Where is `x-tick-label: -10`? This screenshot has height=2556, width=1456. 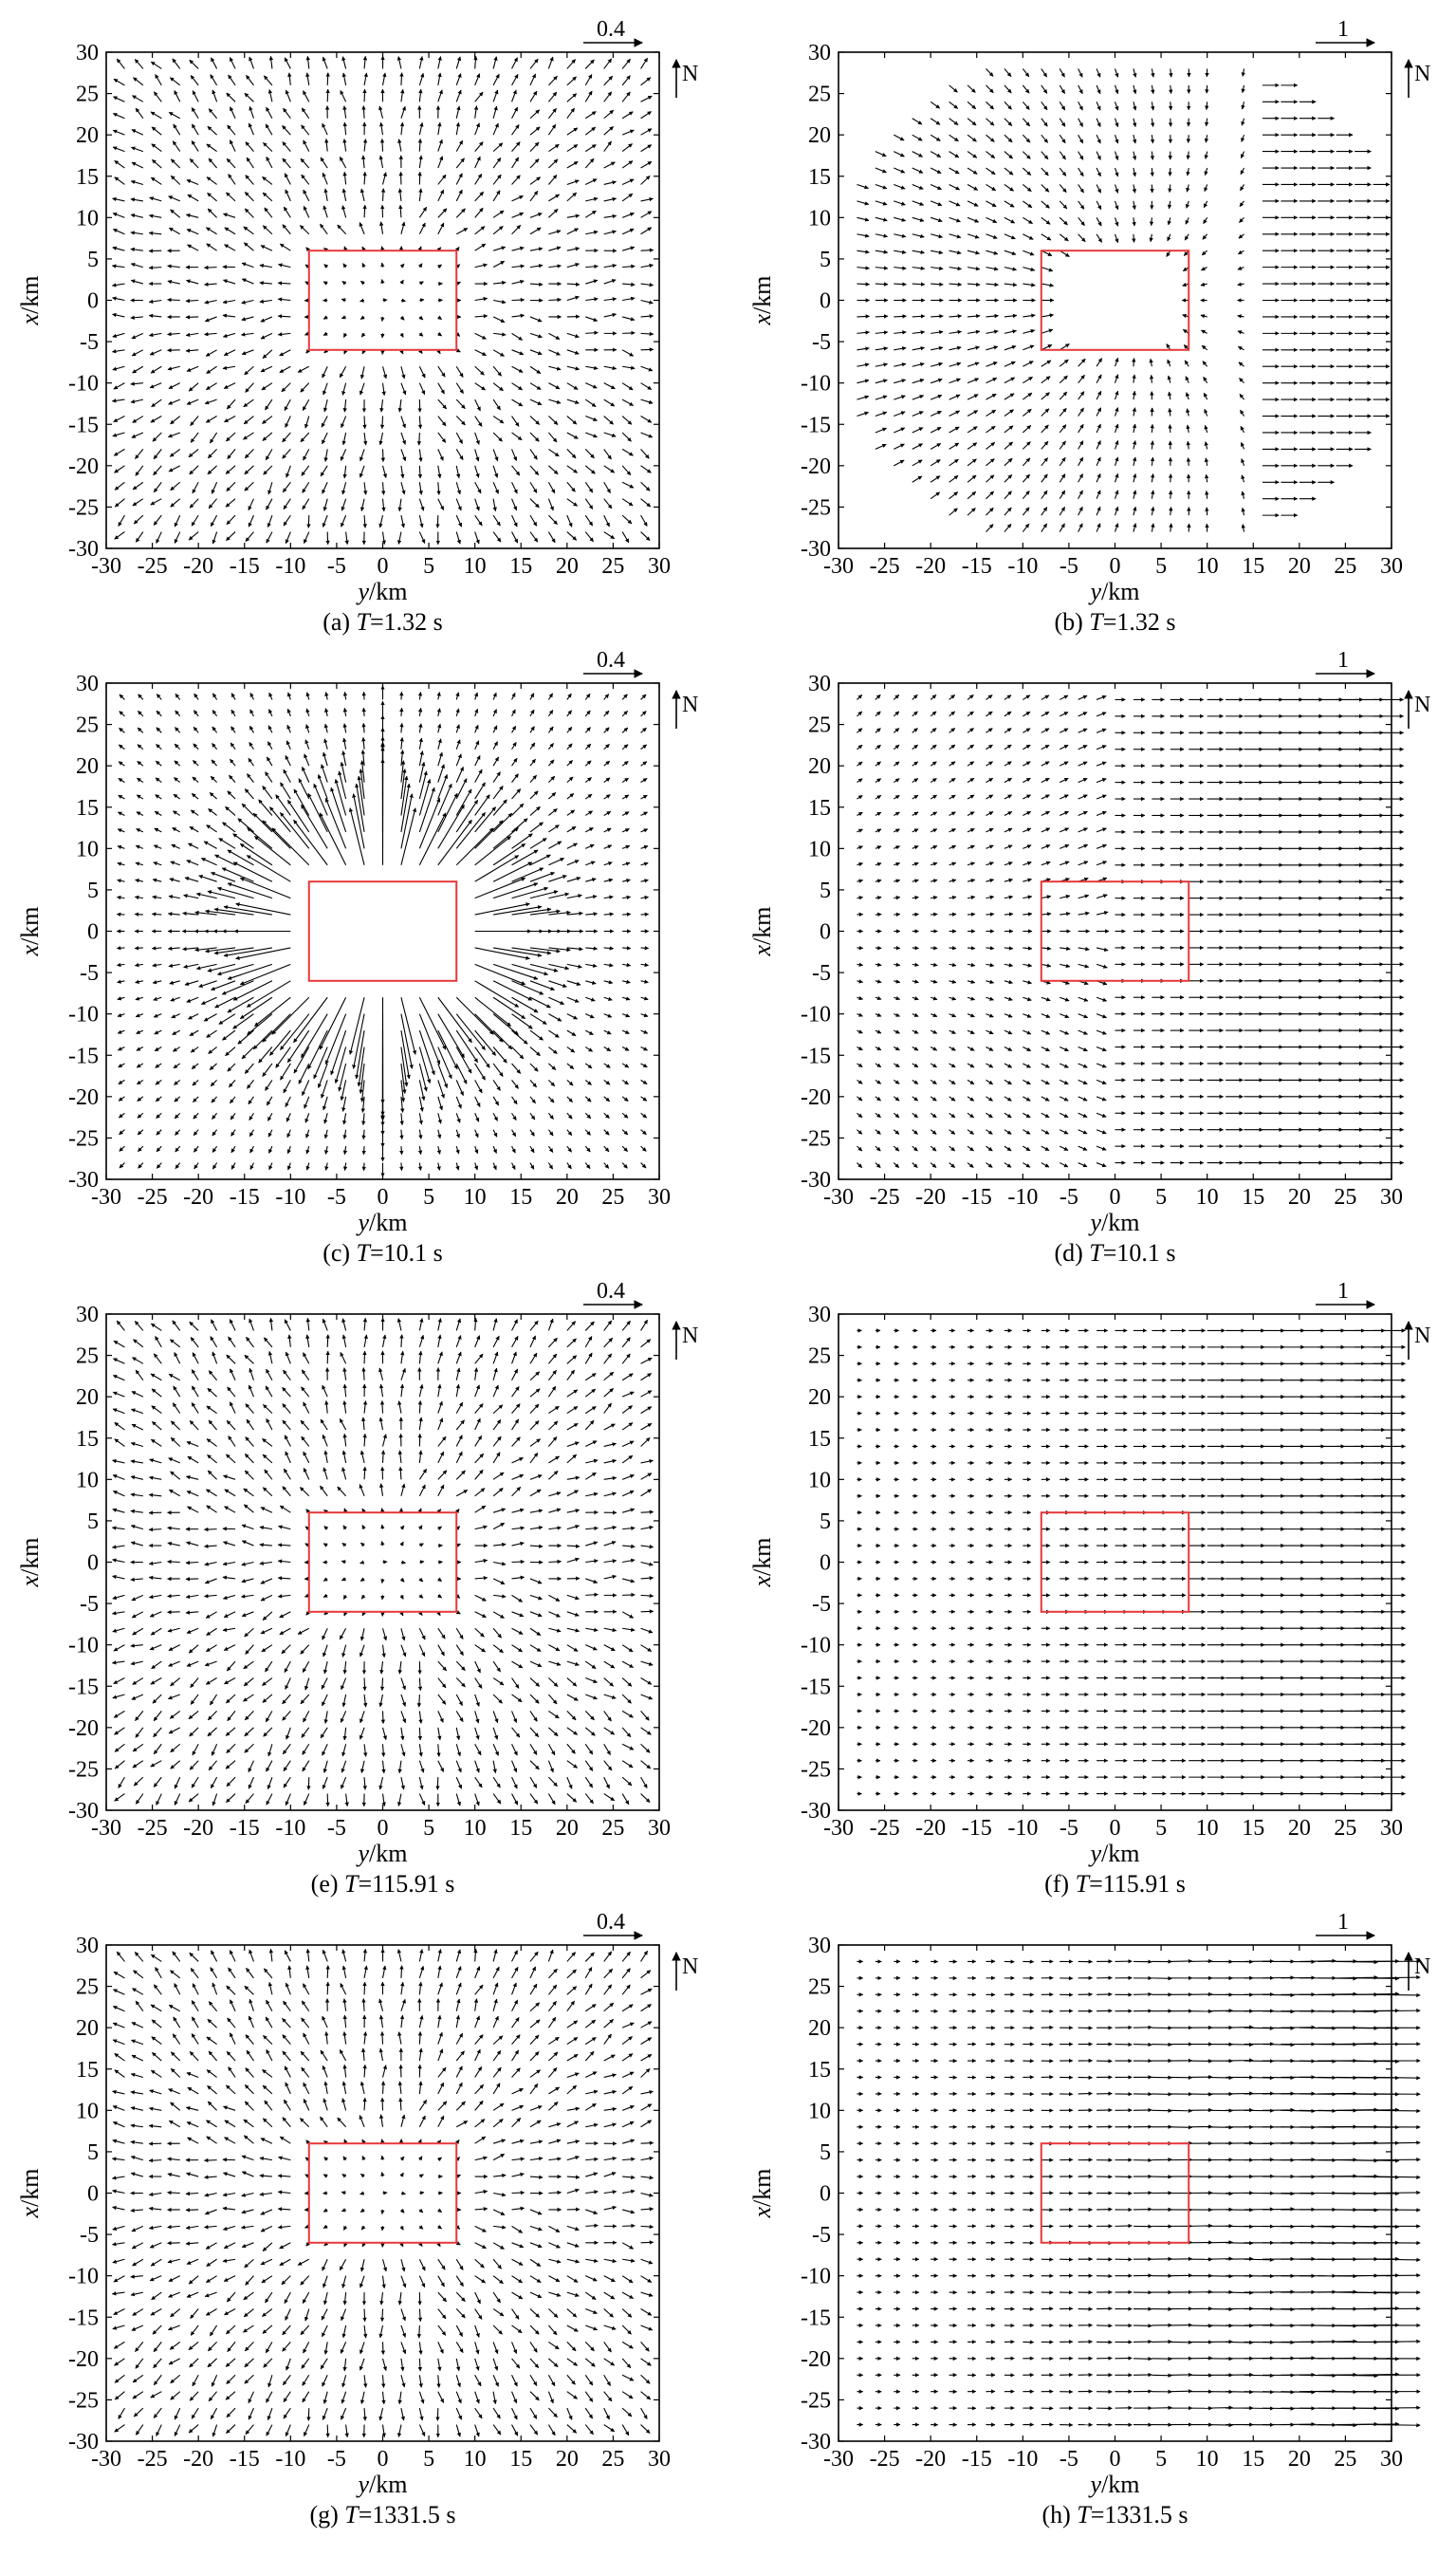
x-tick-label: -10 is located at coordinates (290, 1828).